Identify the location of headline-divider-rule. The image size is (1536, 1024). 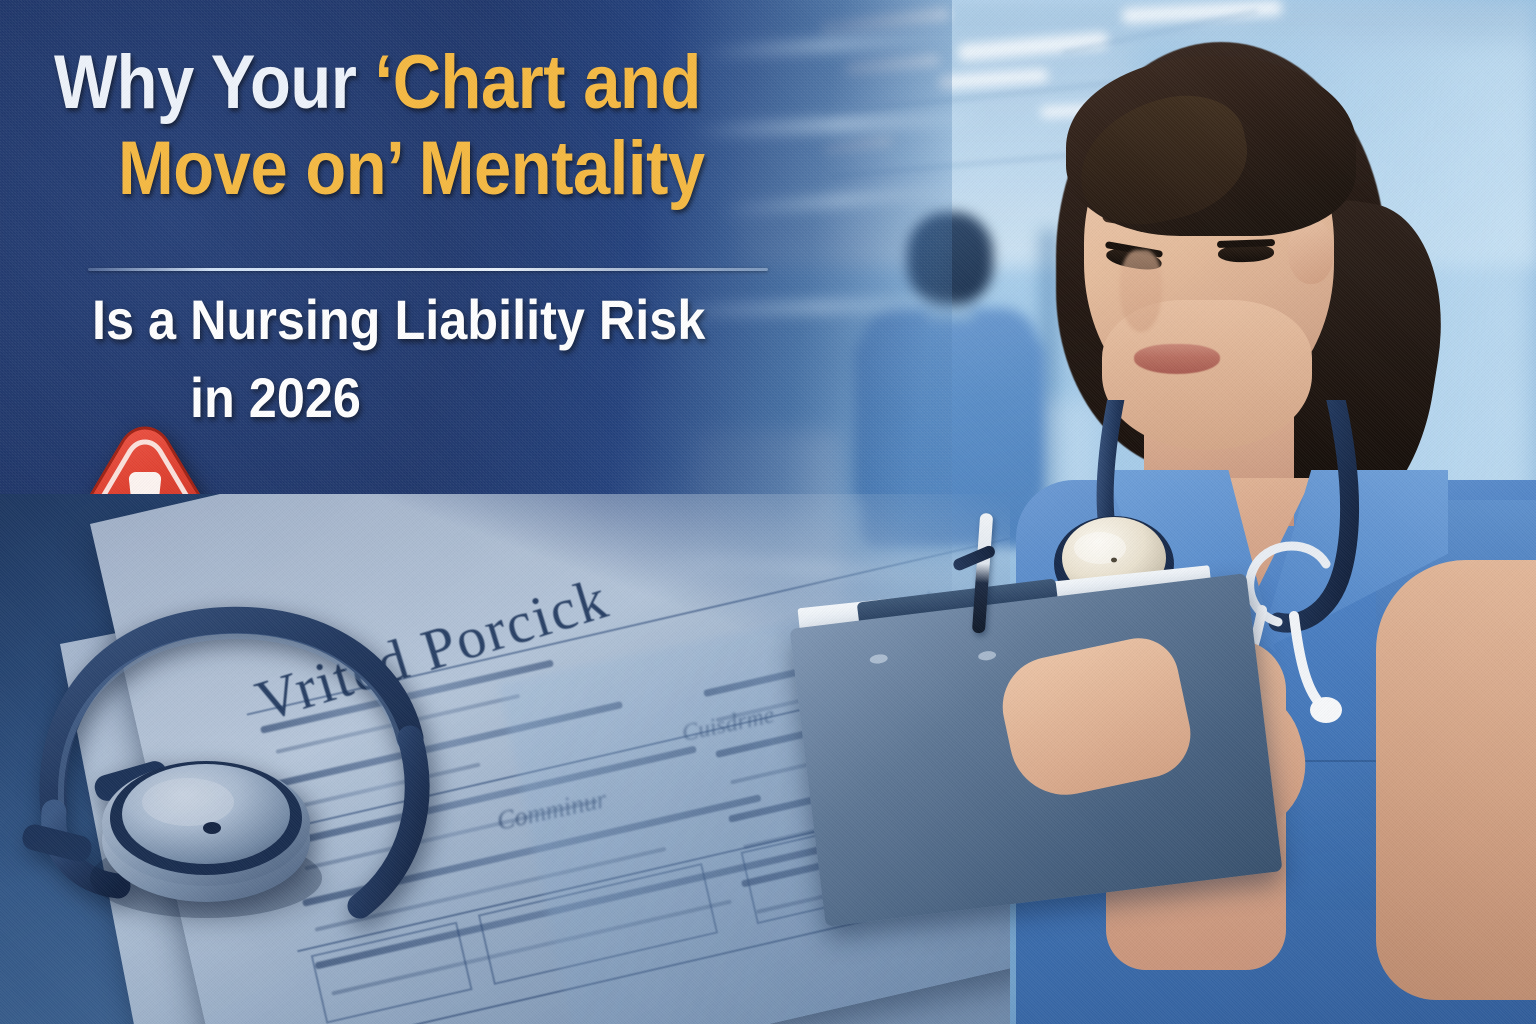
(428, 269).